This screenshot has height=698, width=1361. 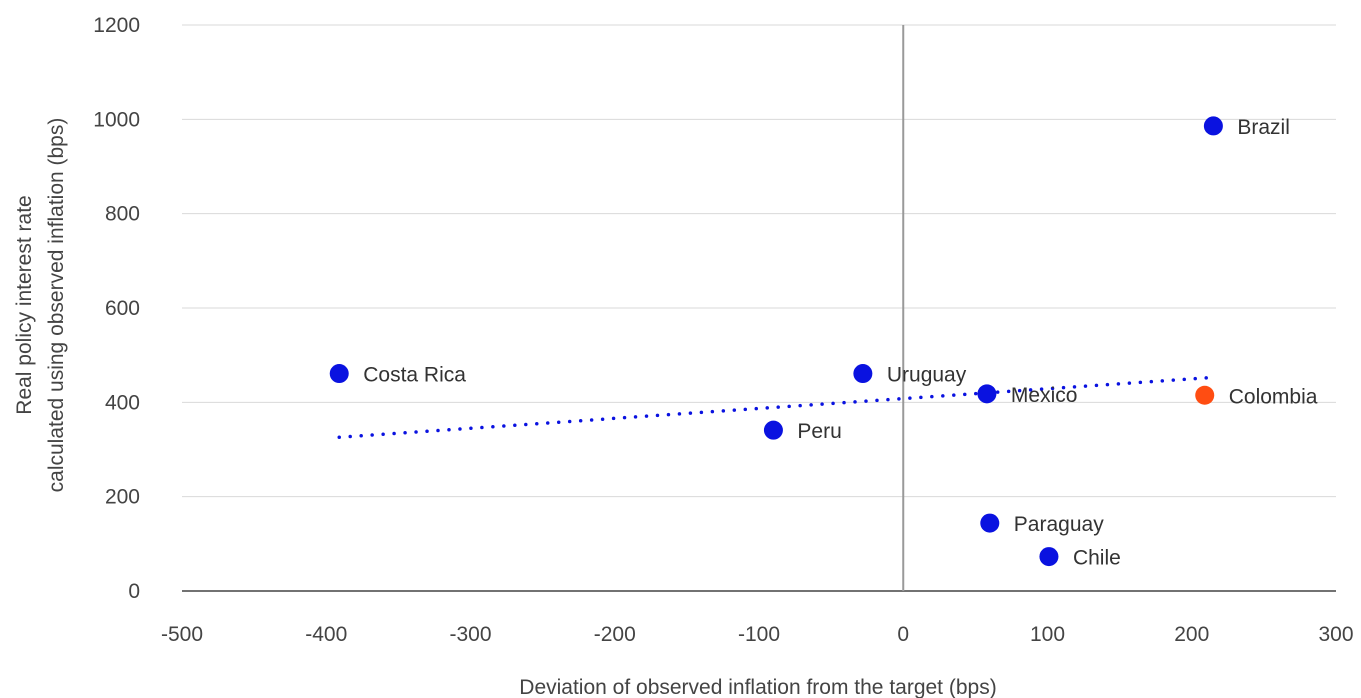 What do you see at coordinates (182, 634) in the screenshot?
I see `x-tick-label--500: -500` at bounding box center [182, 634].